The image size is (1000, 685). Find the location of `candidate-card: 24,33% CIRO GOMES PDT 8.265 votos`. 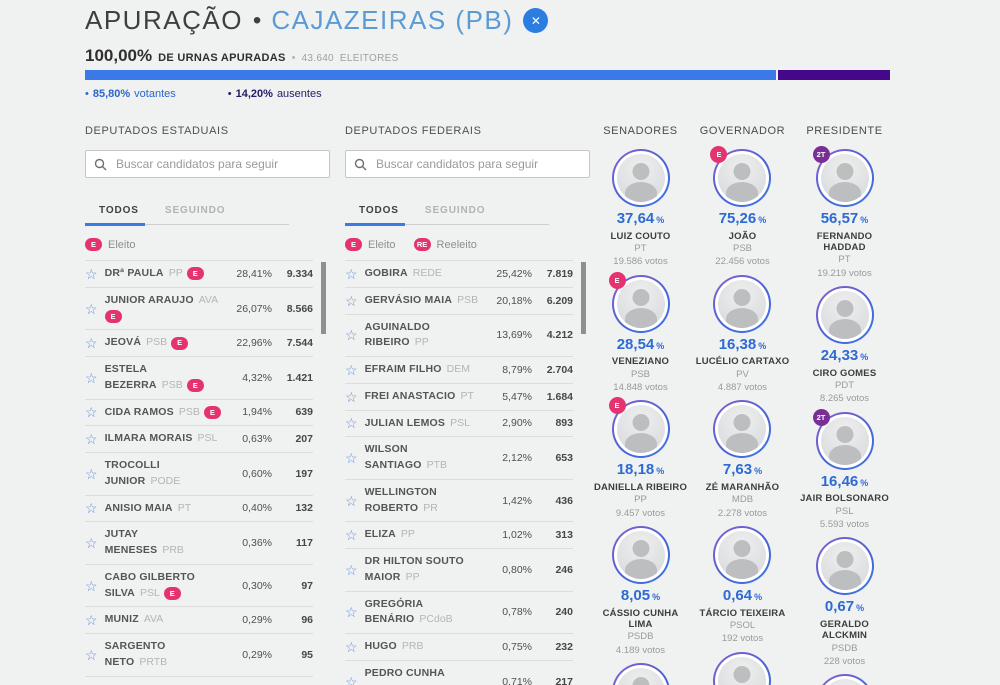

candidate-card: 24,33% CIRO GOMES PDT 8.265 votos is located at coordinates (845, 345).